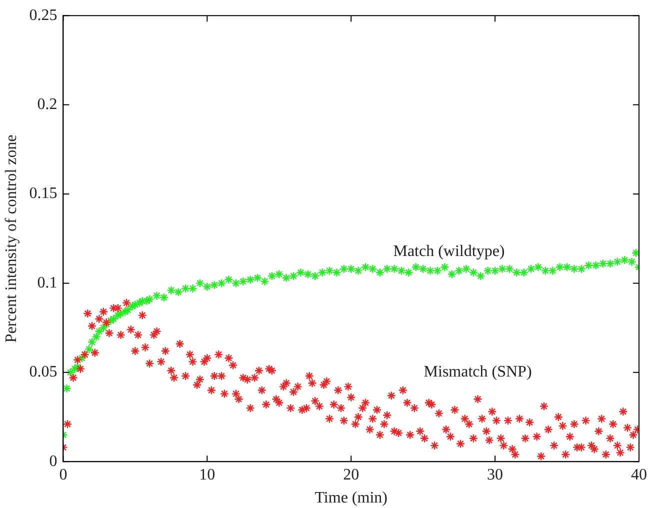  Describe the element at coordinates (43, 193) in the screenshot. I see `y-tick-label: 0.15` at that location.